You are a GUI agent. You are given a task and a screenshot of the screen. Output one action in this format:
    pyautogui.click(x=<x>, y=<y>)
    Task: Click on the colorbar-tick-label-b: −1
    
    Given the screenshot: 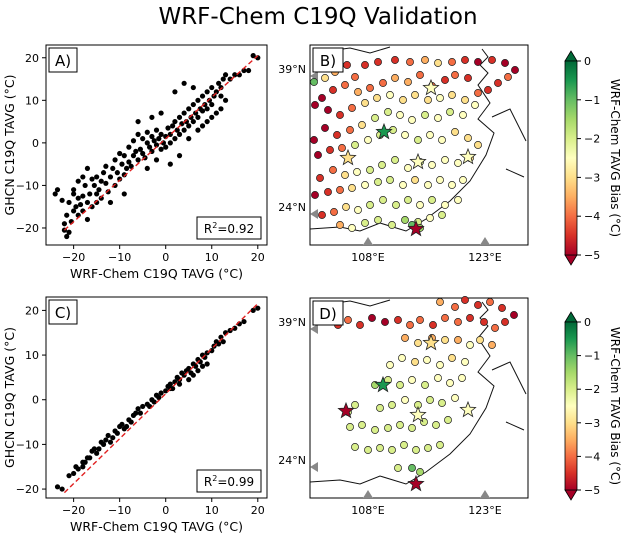 What is the action you would take?
    pyautogui.click(x=592, y=100)
    